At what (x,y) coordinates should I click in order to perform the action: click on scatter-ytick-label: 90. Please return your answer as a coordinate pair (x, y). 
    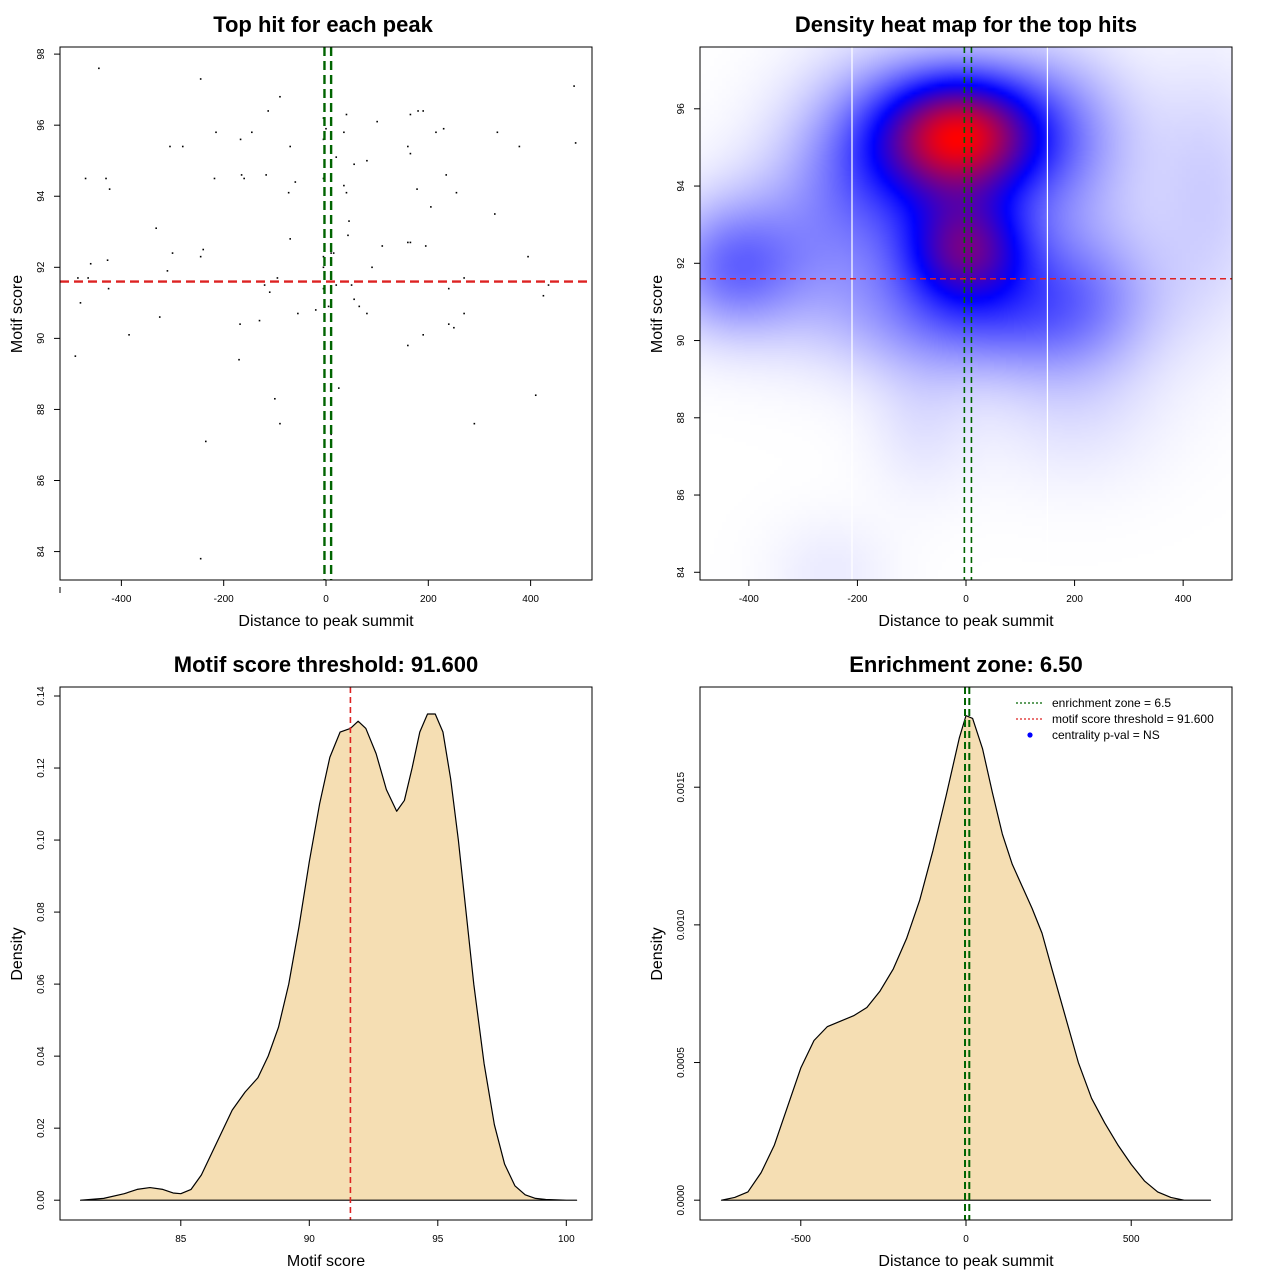
    Looking at the image, I should click on (41, 338).